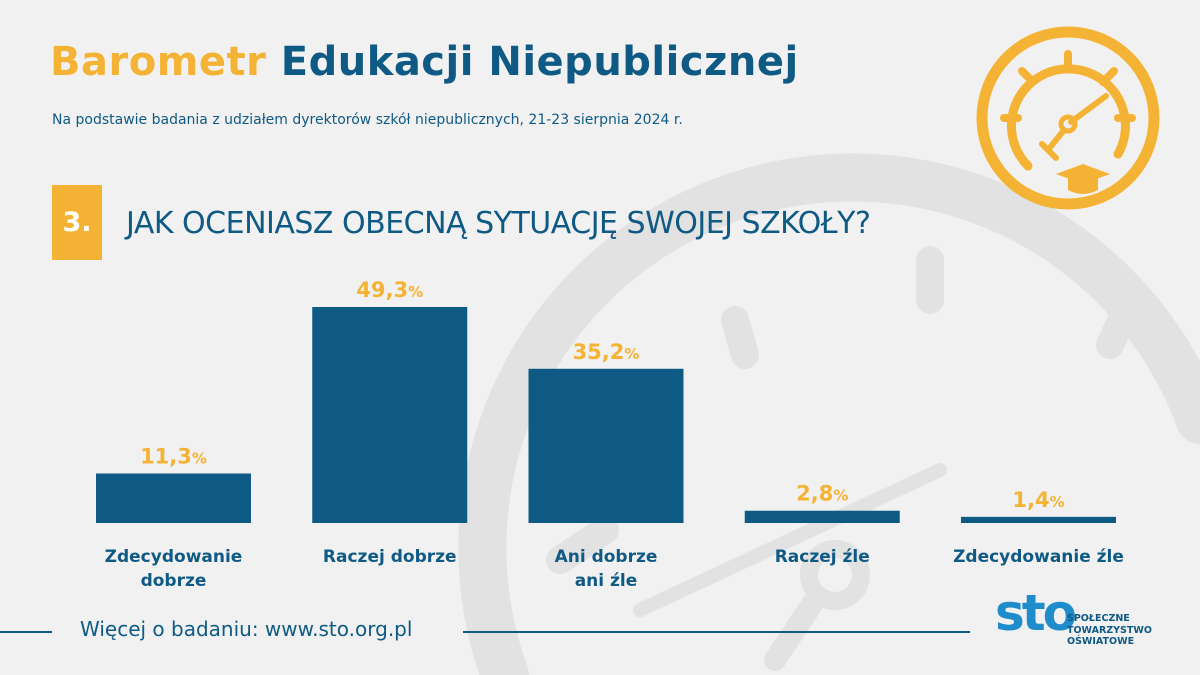 This screenshot has height=675, width=1200. I want to click on sto-logo-words: SPOŁECZNE TOWARZYSTWO OŚWIATOWE, so click(1109, 630).